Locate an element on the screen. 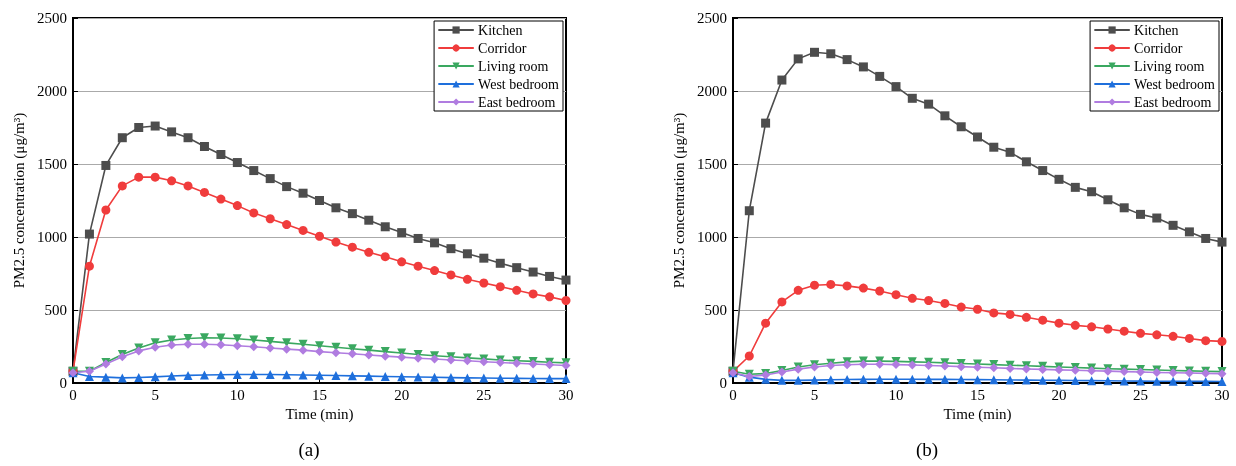 The image size is (1236, 466). text: (b) is located at coordinates (927, 450).